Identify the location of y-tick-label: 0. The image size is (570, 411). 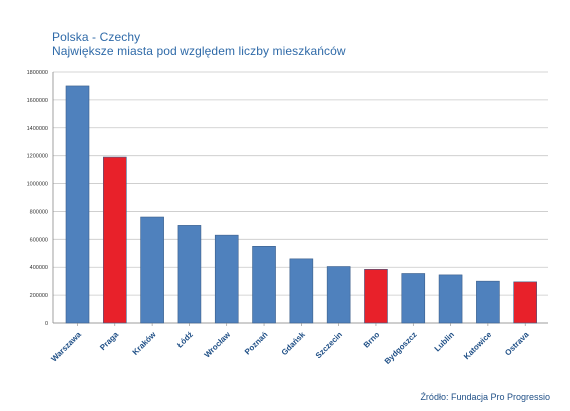
(46, 324).